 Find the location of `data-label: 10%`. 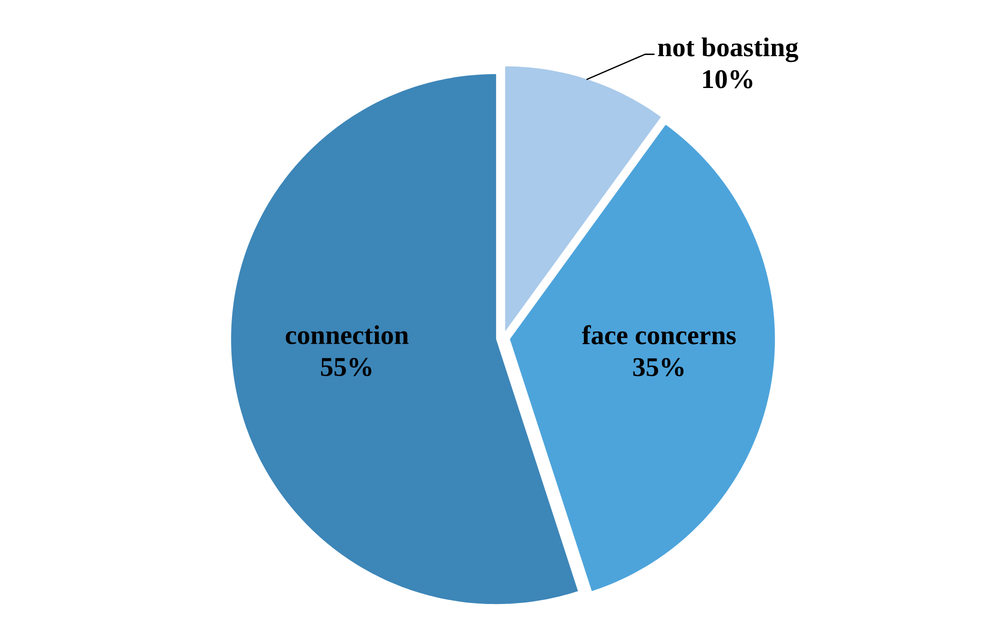

data-label: 10% is located at coordinates (727, 79).